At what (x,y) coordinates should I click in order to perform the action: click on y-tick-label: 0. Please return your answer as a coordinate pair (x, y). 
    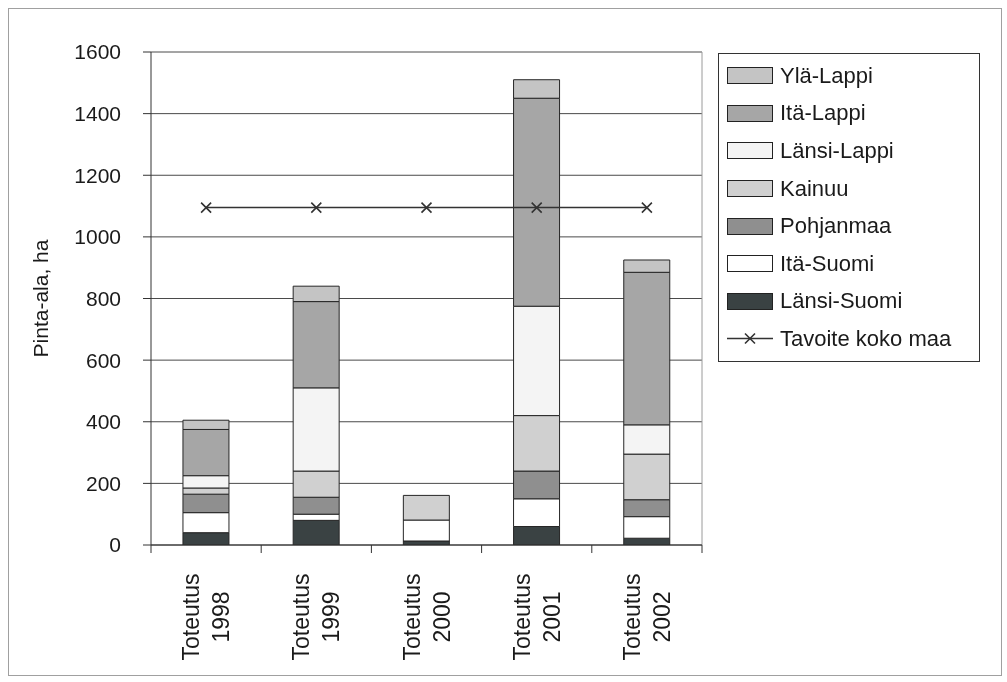
    Looking at the image, I should click on (115, 545).